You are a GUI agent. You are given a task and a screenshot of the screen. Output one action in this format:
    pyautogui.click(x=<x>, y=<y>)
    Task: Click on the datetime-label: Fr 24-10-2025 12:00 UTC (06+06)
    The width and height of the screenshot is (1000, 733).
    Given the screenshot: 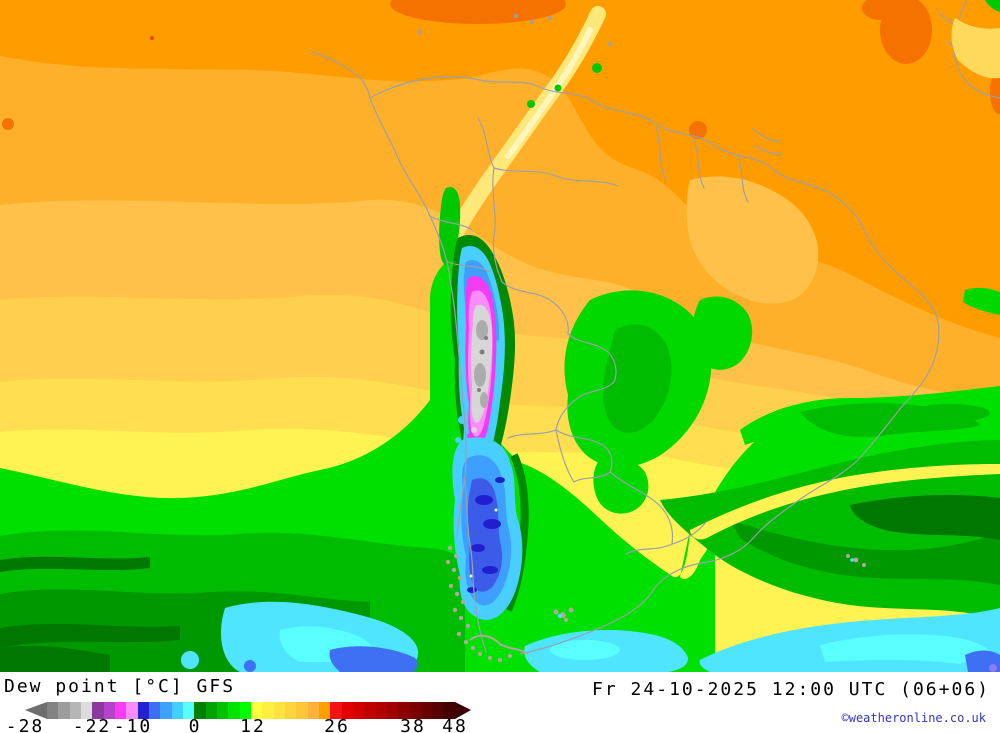 What is the action you would take?
    pyautogui.click(x=791, y=689)
    